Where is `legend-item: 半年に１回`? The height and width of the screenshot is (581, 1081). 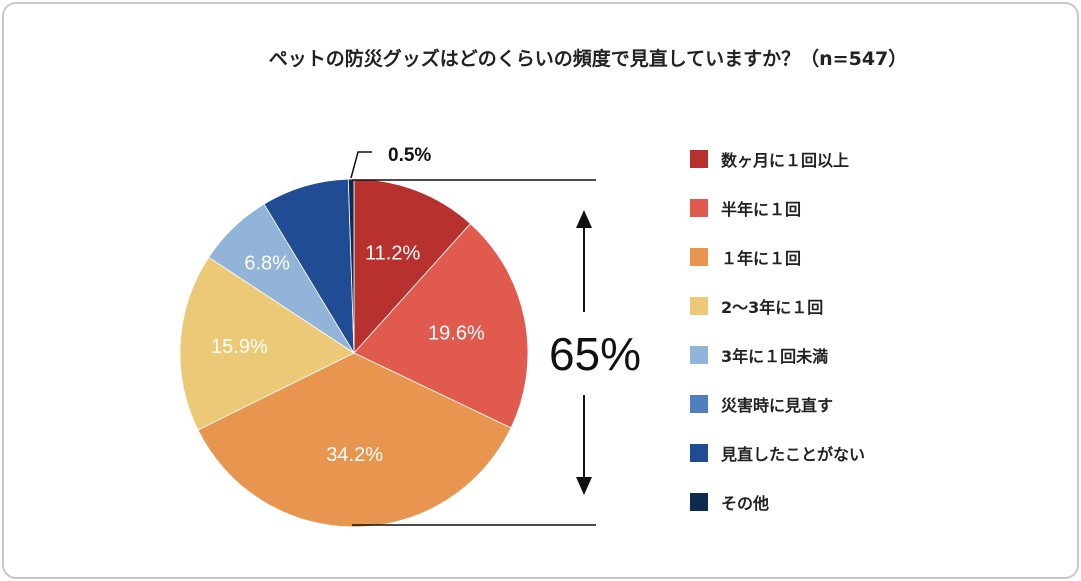 legend-item: 半年に１回 is located at coordinates (777, 208).